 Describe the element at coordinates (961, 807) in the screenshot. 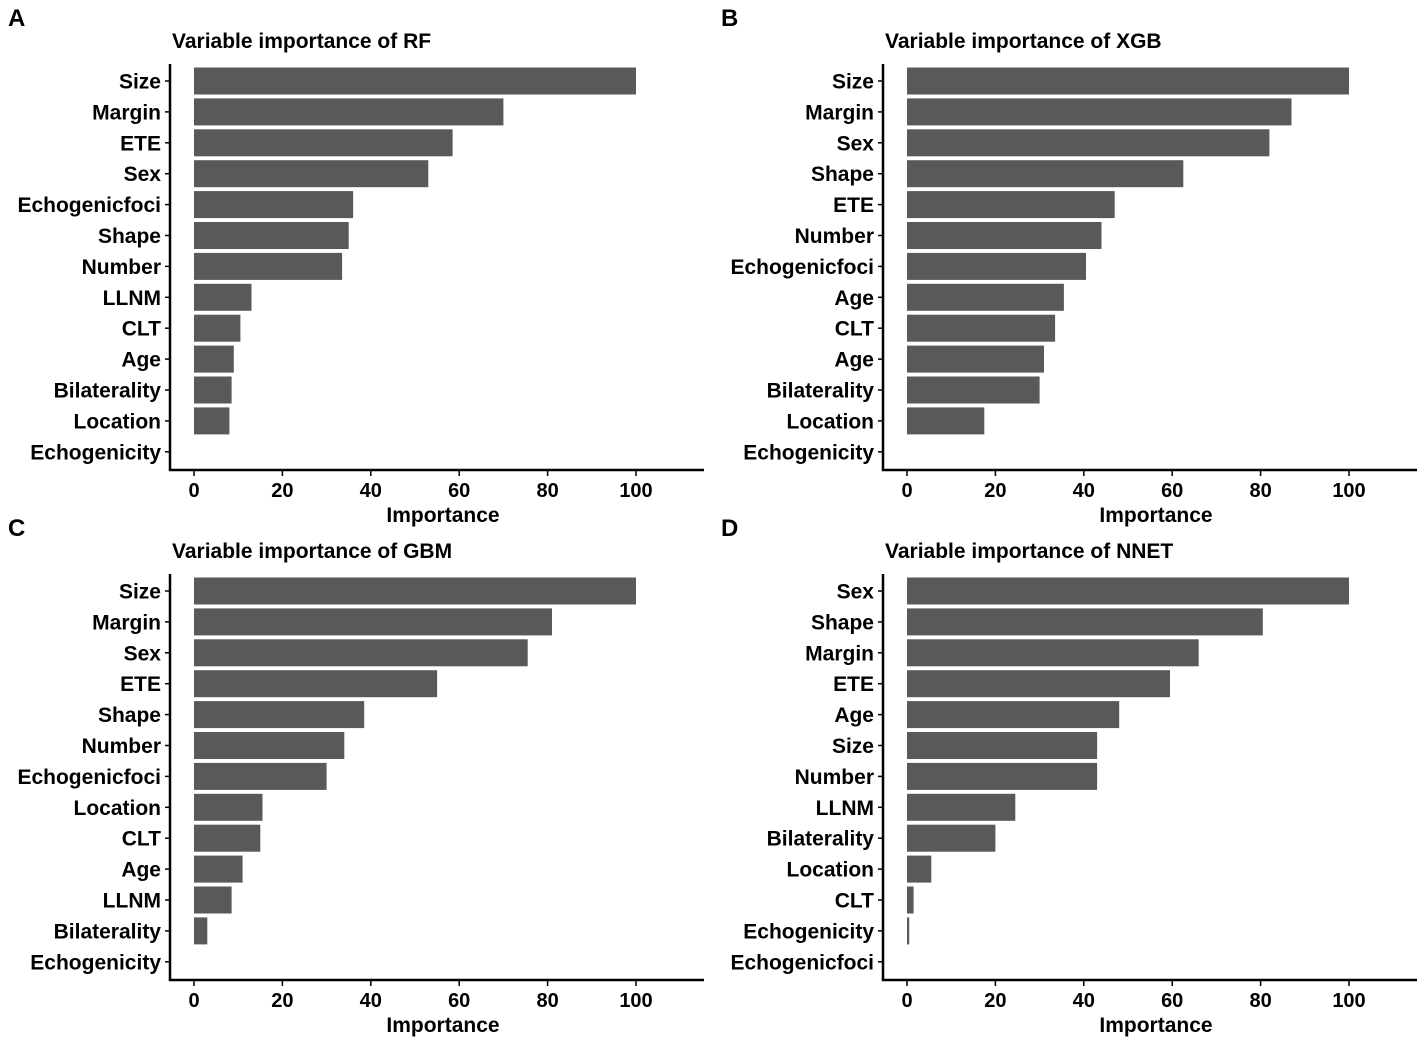

I see `bar-llnm` at that location.